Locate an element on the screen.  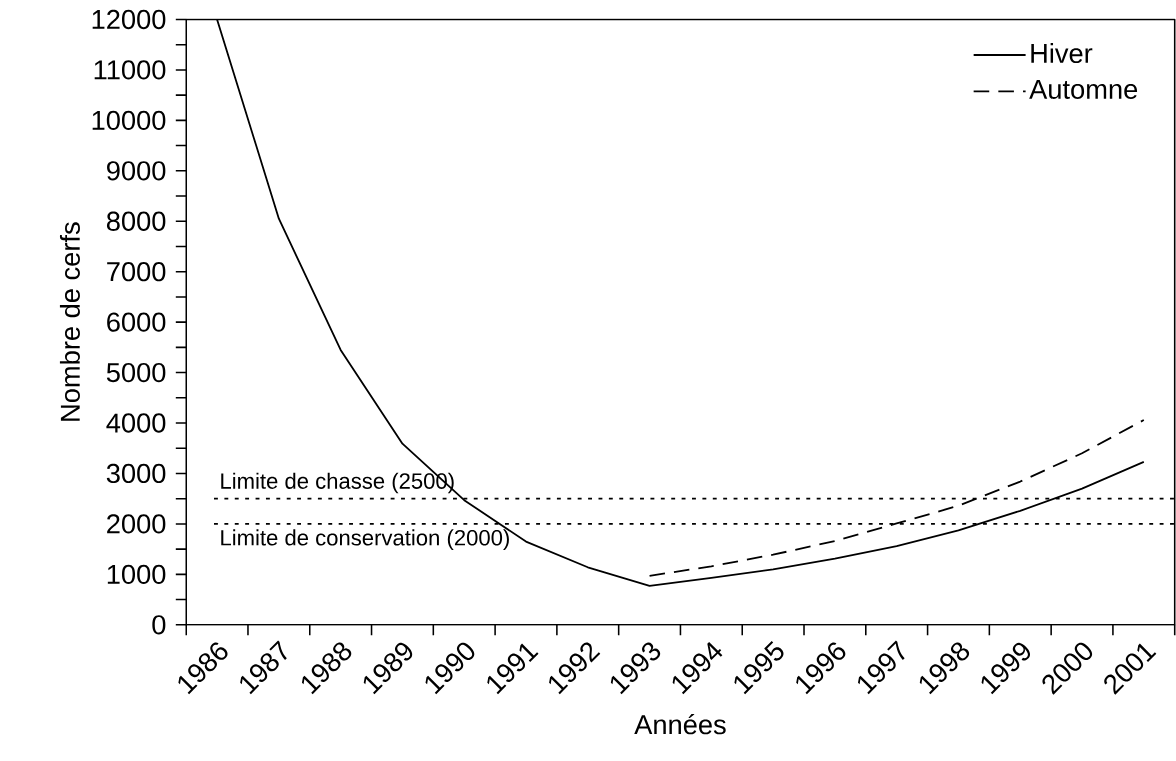
y-tick-label: 5000 is located at coordinates (136, 372).